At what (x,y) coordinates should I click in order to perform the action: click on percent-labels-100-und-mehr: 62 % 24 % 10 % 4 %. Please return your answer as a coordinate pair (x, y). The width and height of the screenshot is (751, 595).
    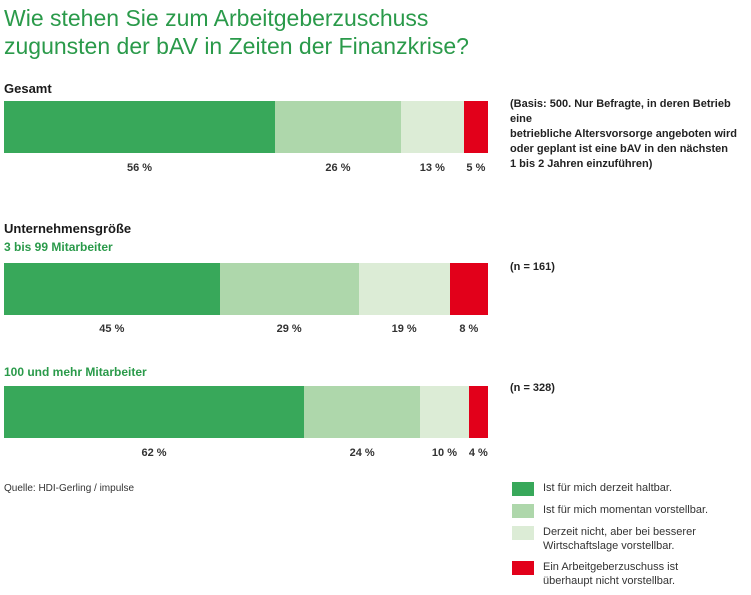
    Looking at the image, I should click on (246, 455).